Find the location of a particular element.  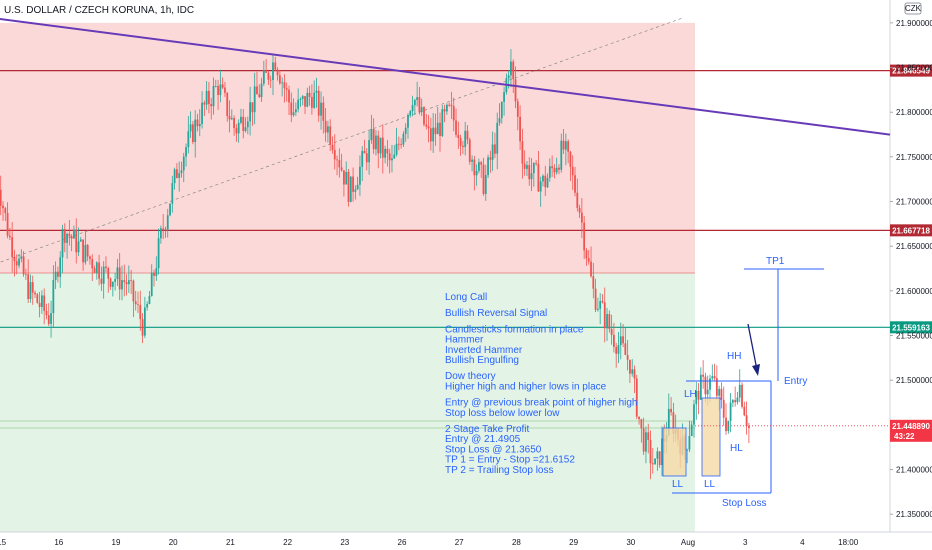

note-line-18: TP 1 = Entry - Stop =21.6152 is located at coordinates (510, 460).